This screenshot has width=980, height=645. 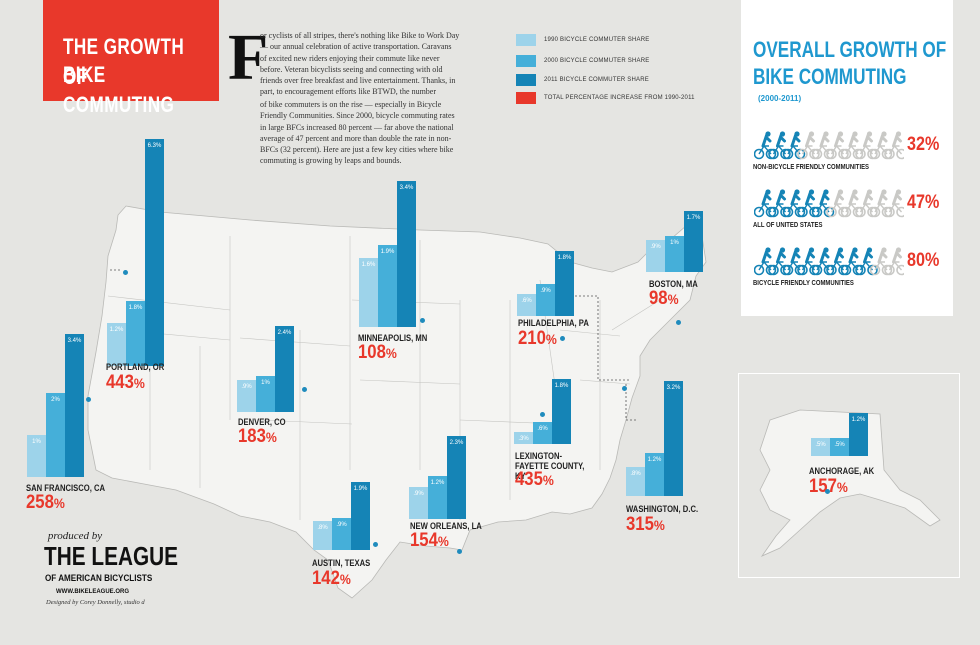 What do you see at coordinates (811, 167) in the screenshot?
I see `comparison-label: NON-BICYCLE FRIENDLY COMMUNITIES` at bounding box center [811, 167].